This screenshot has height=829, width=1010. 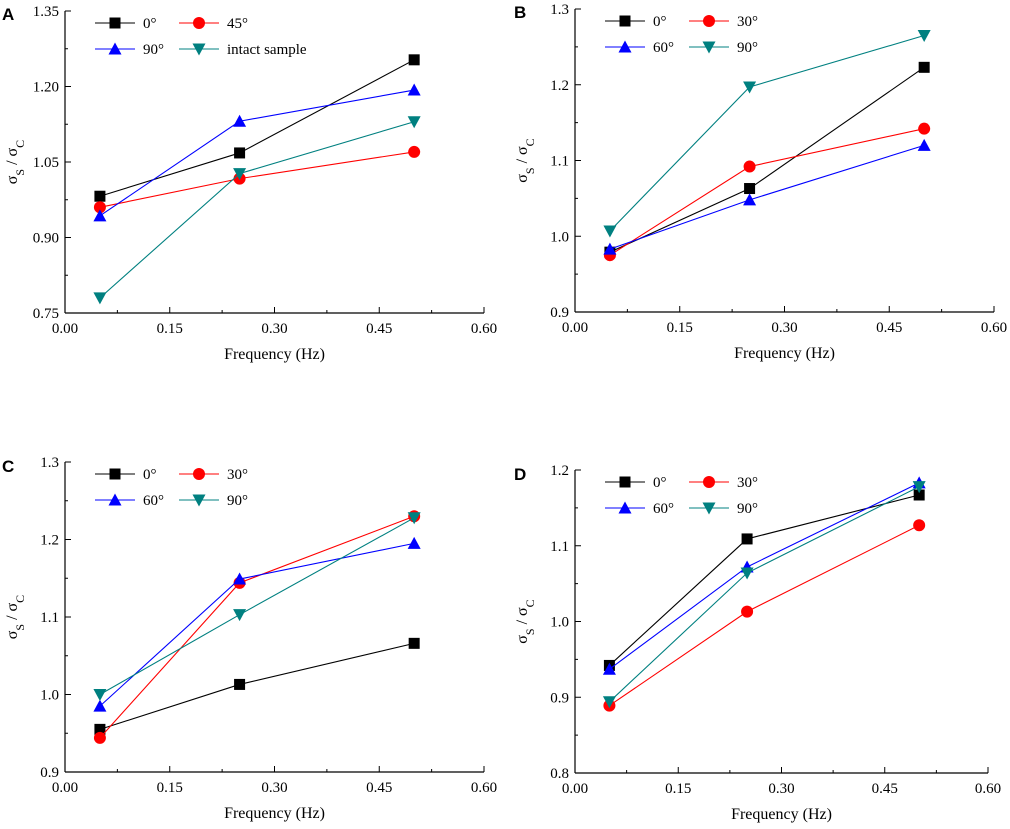 What do you see at coordinates (46, 88) in the screenshot?
I see `y-tick-label: 1.20` at bounding box center [46, 88].